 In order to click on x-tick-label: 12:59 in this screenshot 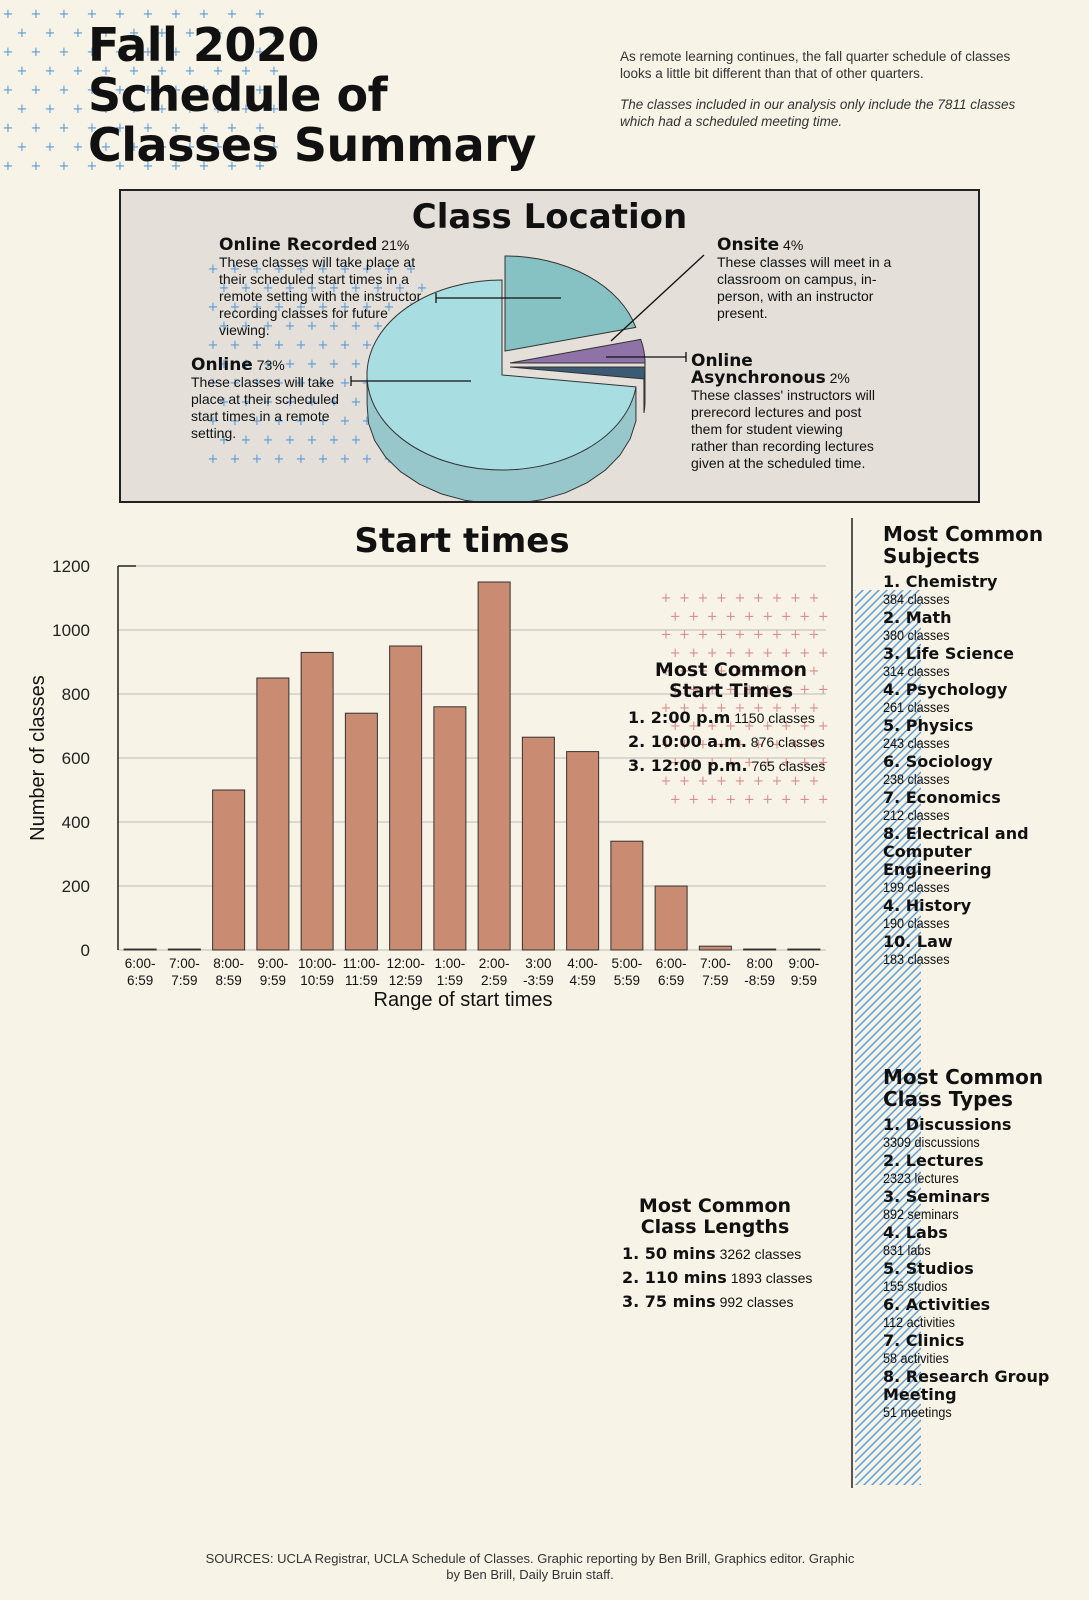, I will do `click(406, 980)`.